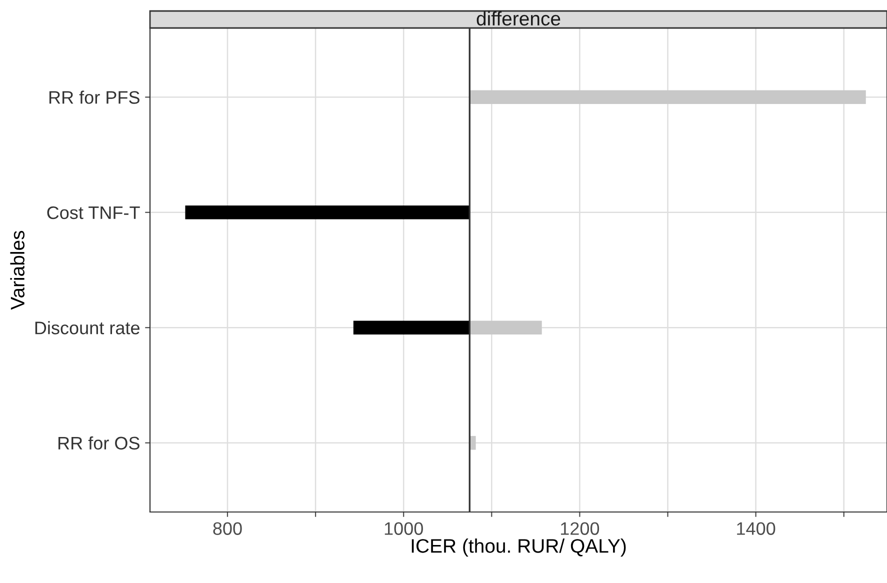  Describe the element at coordinates (17, 270) in the screenshot. I see `y-axis-title: Variables` at that location.